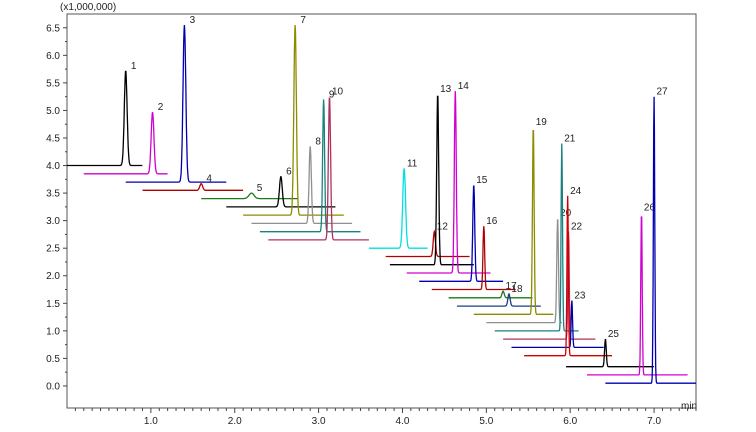 The image size is (756, 432). I want to click on y-tick-label: 1.0, so click(53, 331).